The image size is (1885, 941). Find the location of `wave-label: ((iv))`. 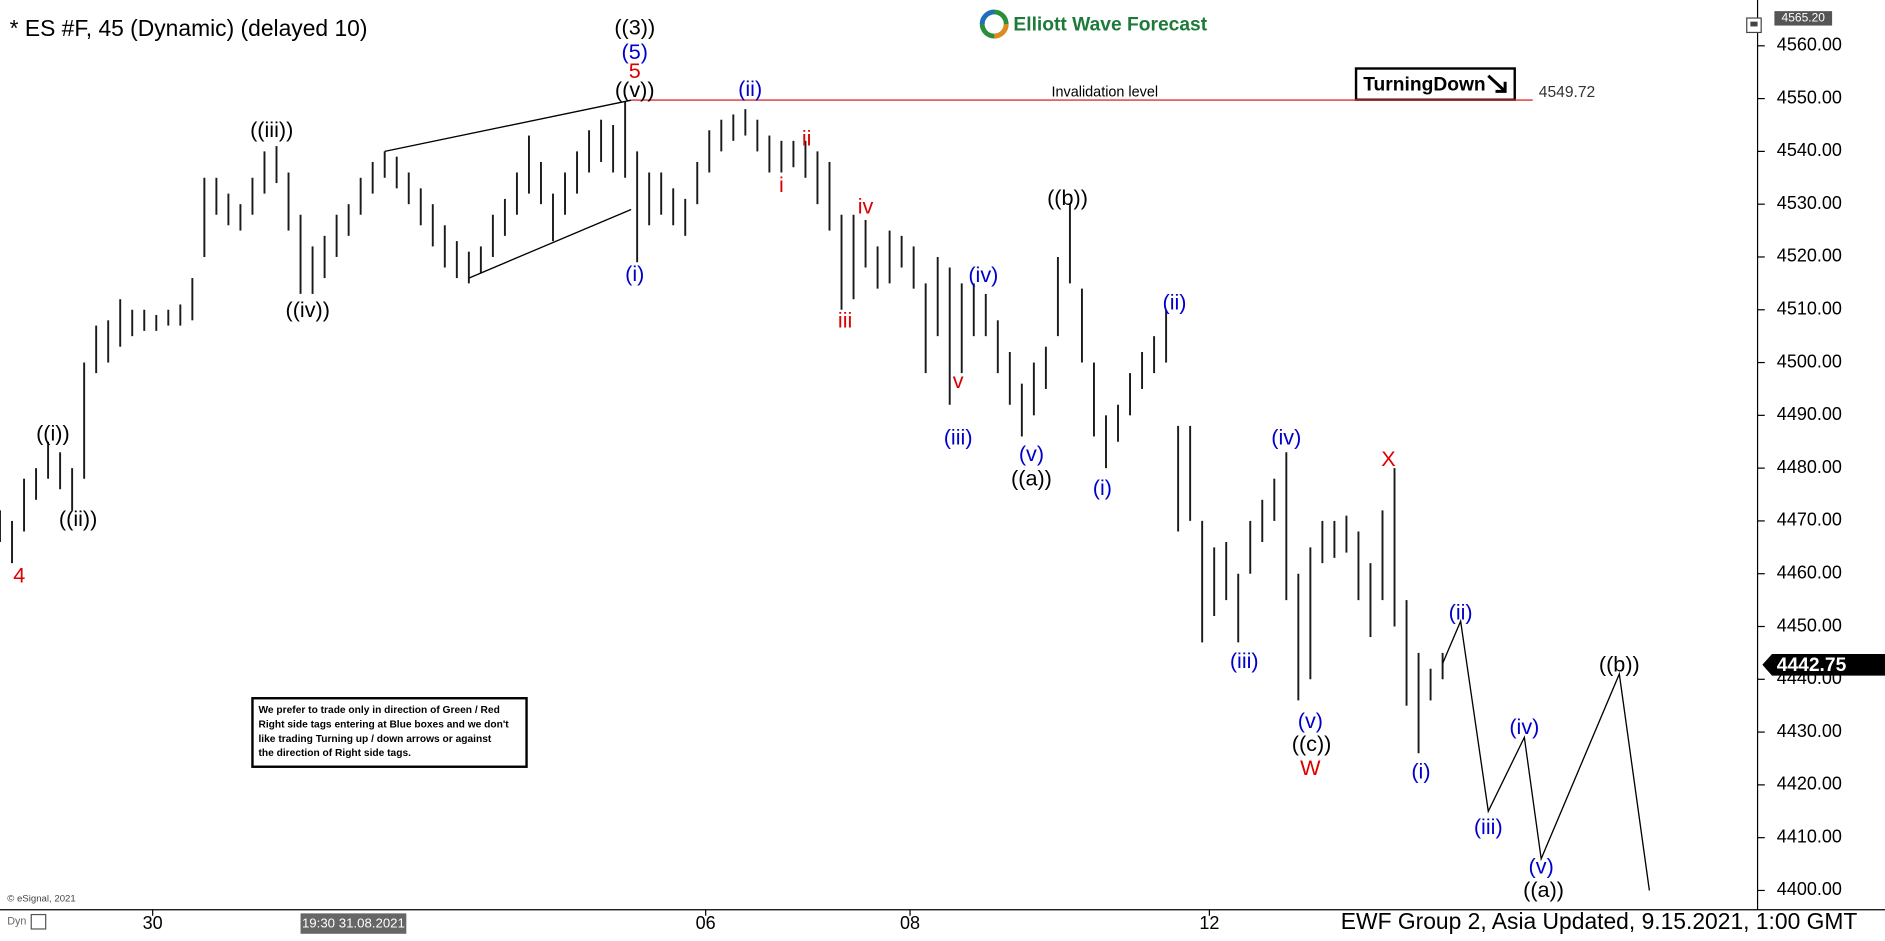

wave-label: ((iv)) is located at coordinates (308, 309).